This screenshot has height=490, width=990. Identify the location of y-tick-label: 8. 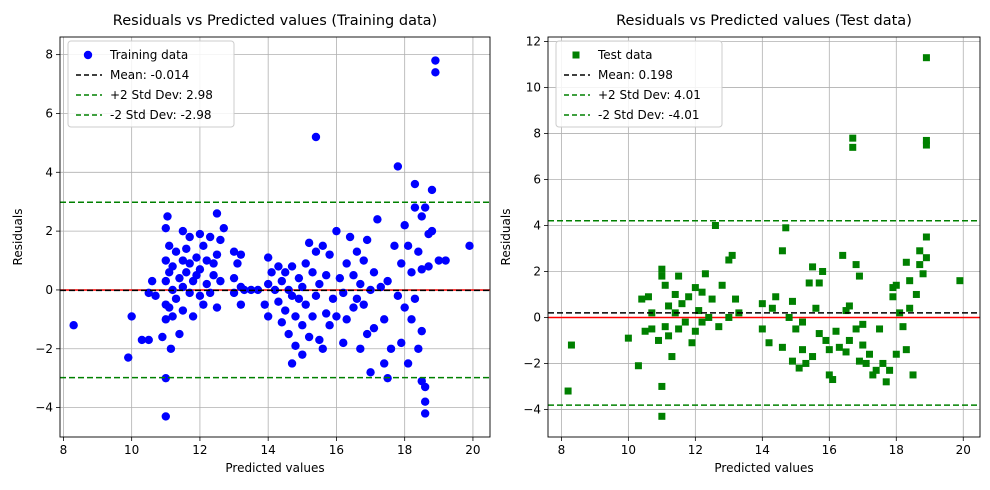
(49, 55).